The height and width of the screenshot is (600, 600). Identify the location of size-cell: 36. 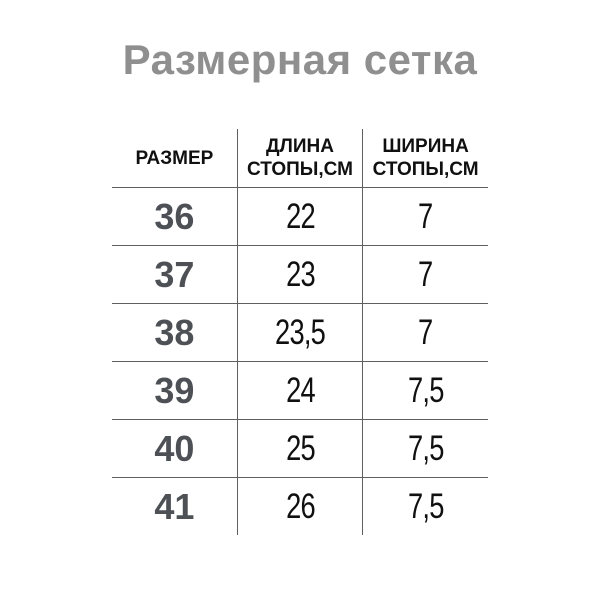
(175, 216).